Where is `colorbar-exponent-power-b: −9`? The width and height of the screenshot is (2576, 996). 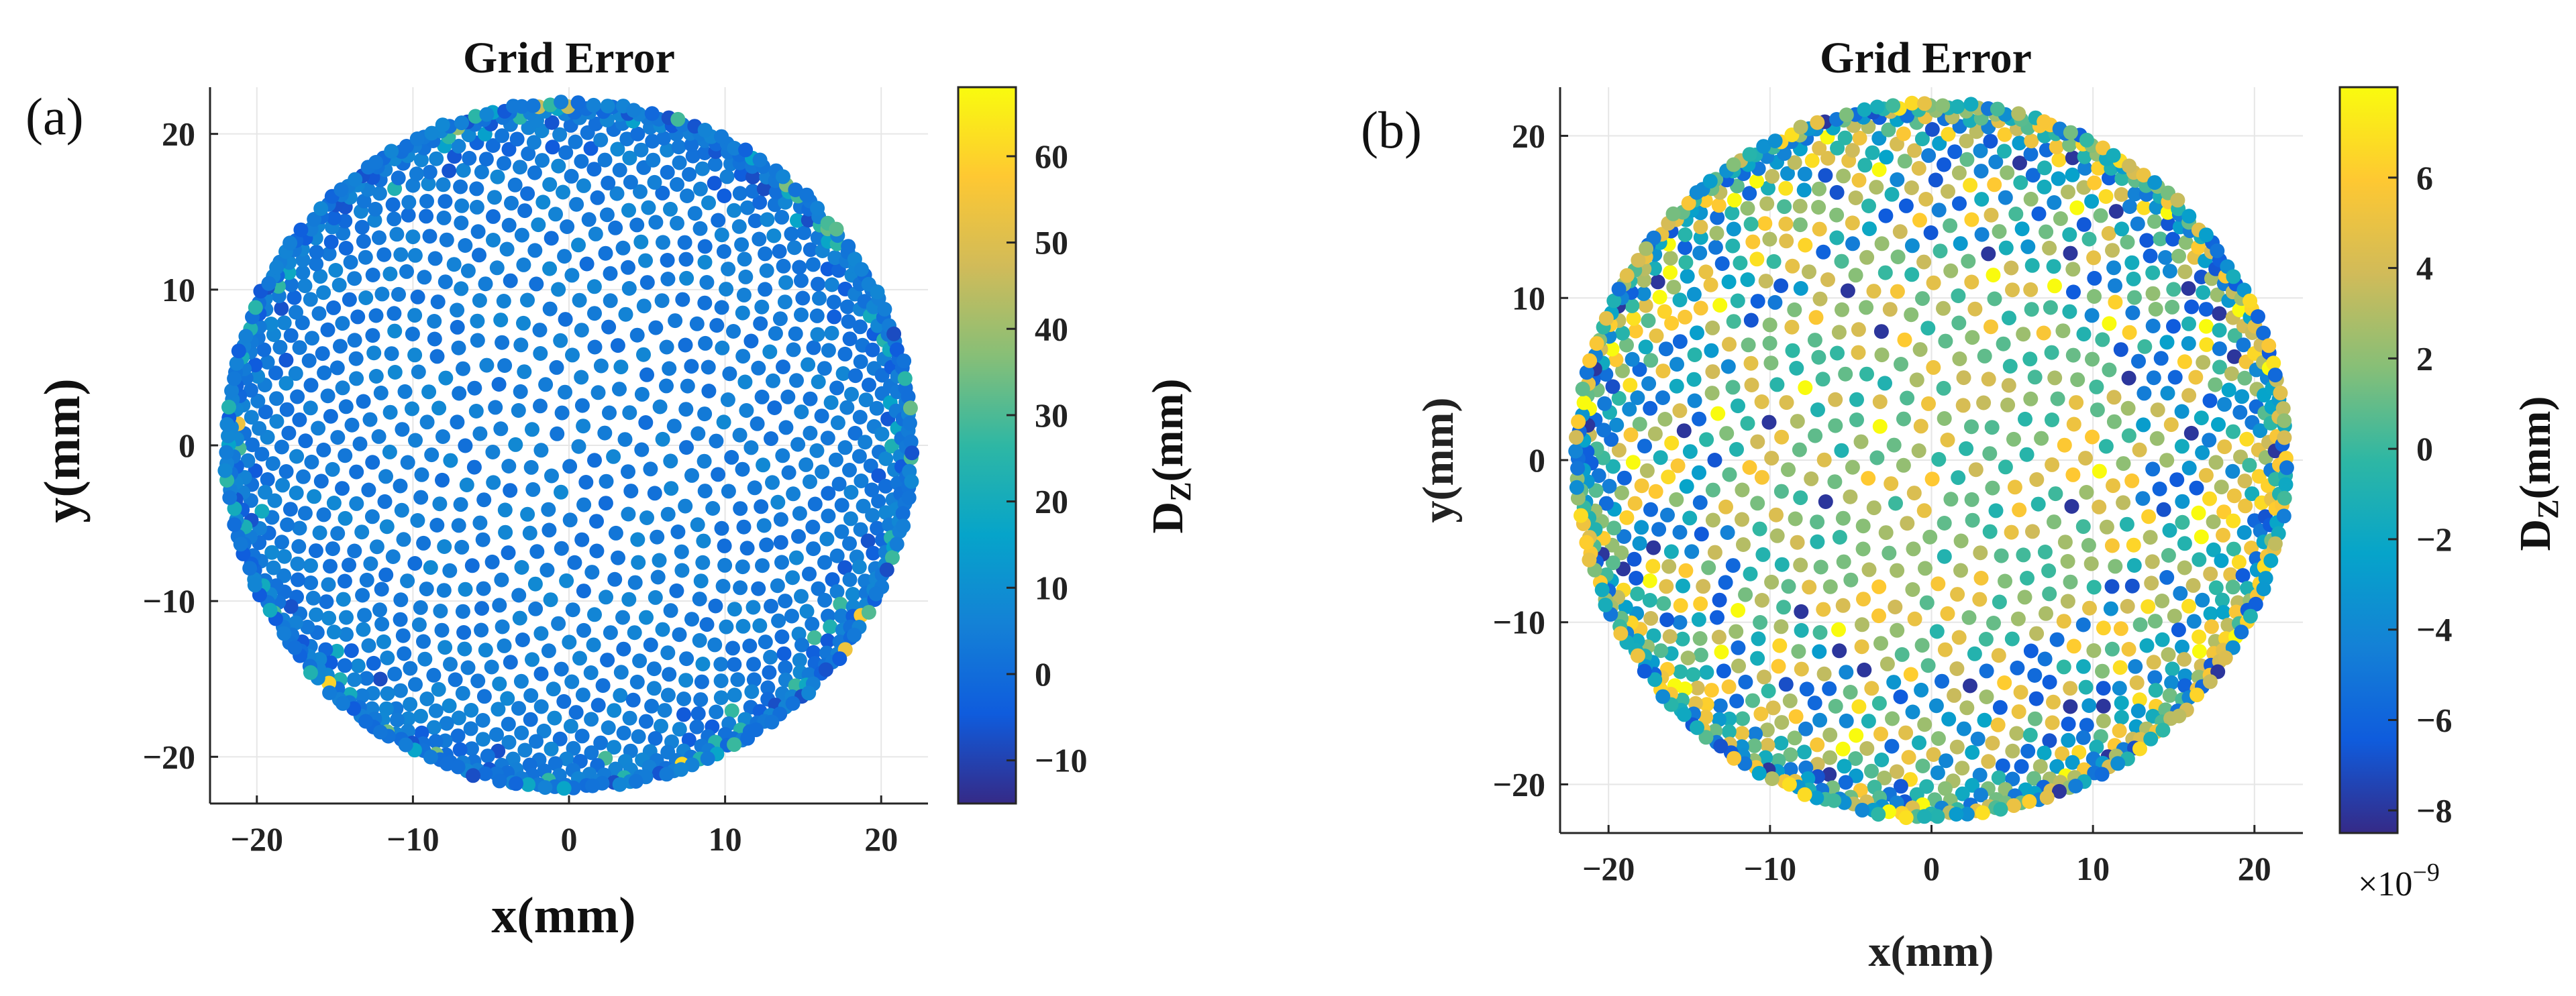 colorbar-exponent-power-b: −9 is located at coordinates (2425, 873).